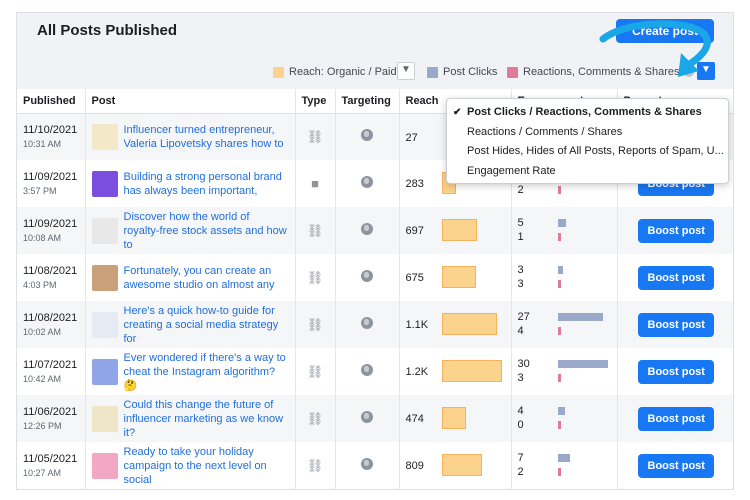  Describe the element at coordinates (315, 183) in the screenshot. I see `video-icon: ■` at that location.